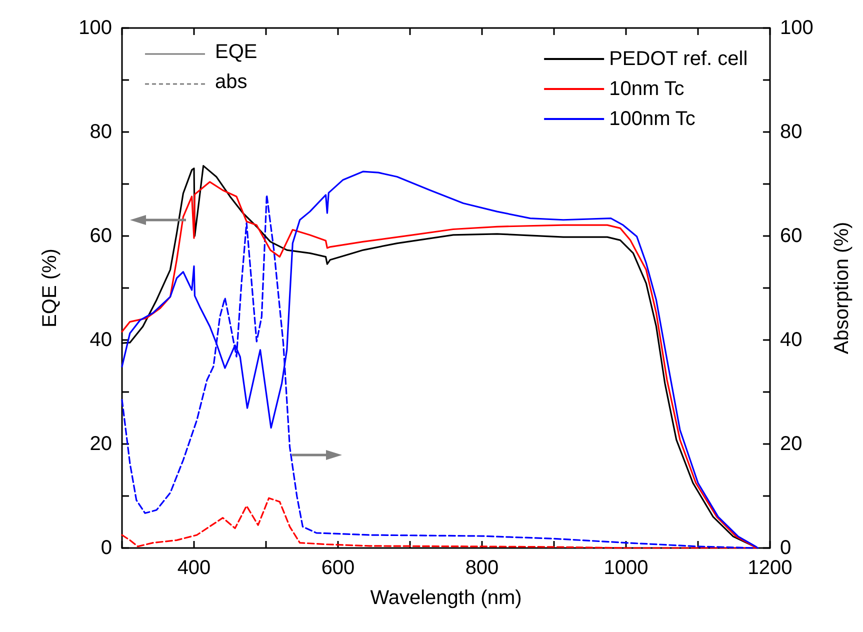 This screenshot has height=632, width=863. I want to click on x-tick-label: 400, so click(194, 568).